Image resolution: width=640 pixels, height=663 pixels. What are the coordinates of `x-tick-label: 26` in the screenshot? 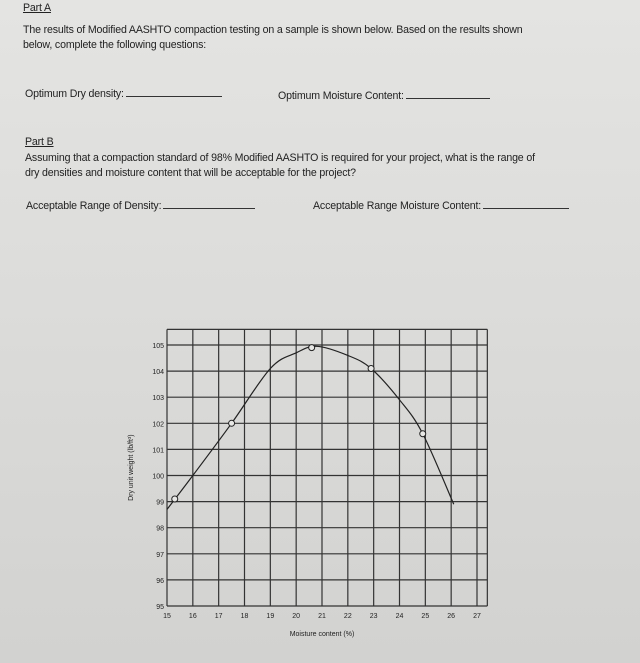 It's located at (451, 616).